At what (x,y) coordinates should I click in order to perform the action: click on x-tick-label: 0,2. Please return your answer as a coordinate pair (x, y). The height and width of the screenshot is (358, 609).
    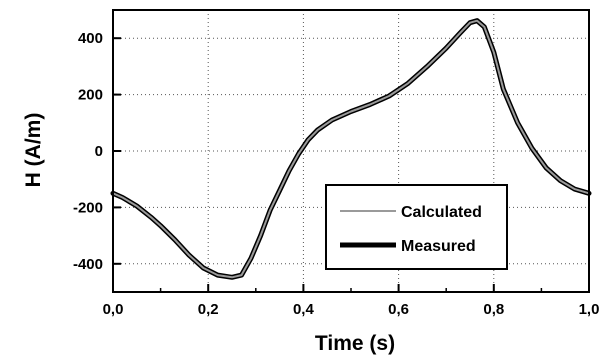
    Looking at the image, I should click on (208, 309).